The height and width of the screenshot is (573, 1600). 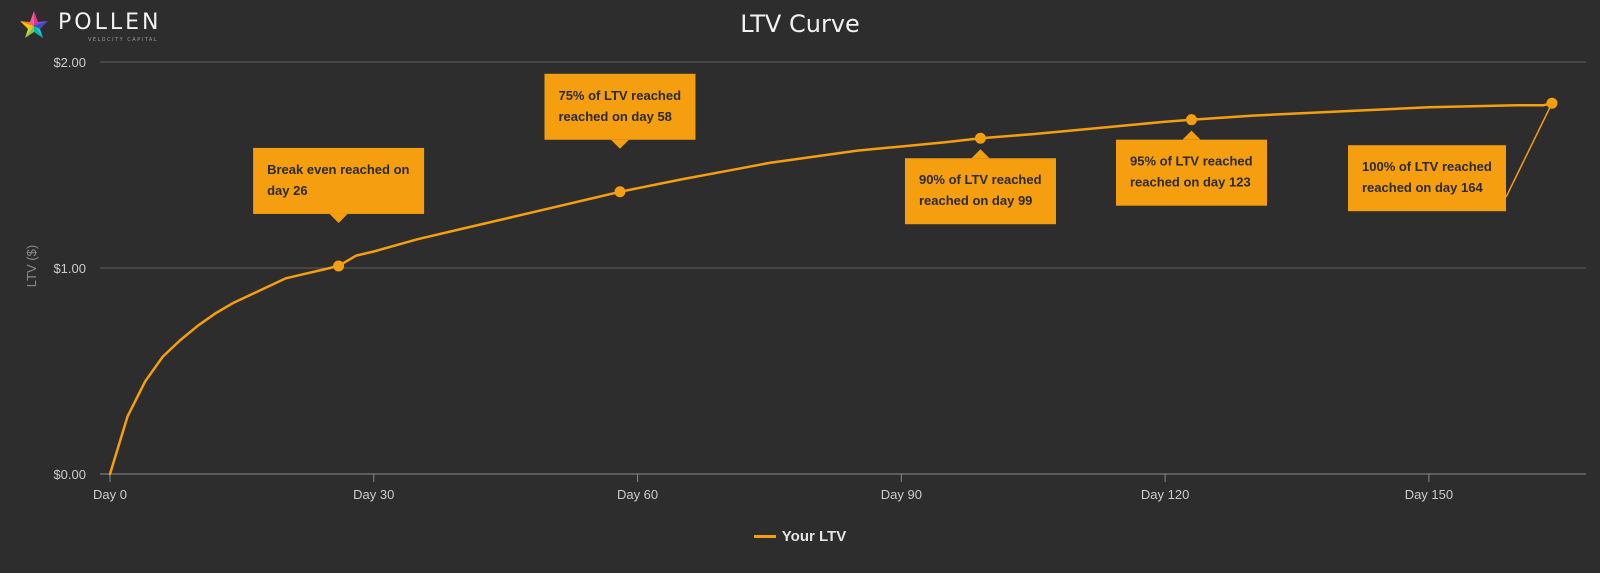 I want to click on annotation-callout: 90% of LTV reached reached on day 99, so click(x=980, y=187).